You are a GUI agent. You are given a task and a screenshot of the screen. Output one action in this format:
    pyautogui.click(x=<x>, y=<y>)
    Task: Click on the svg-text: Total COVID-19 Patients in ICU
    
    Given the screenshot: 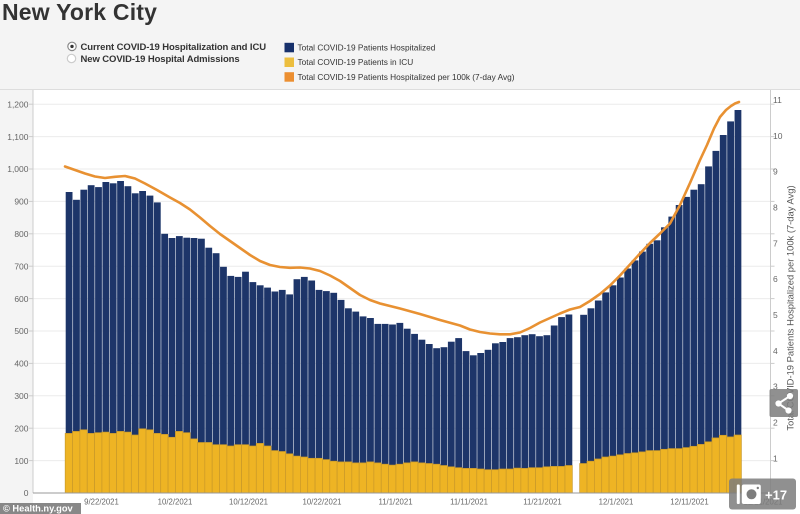 What is the action you would take?
    pyautogui.click(x=356, y=62)
    